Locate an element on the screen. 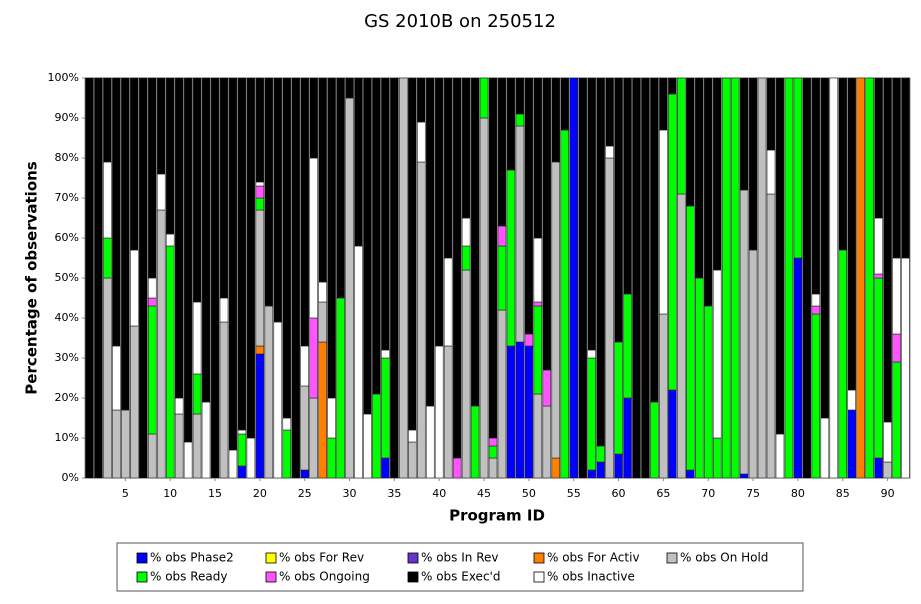  y-tick-label: 30% is located at coordinates (67, 357).